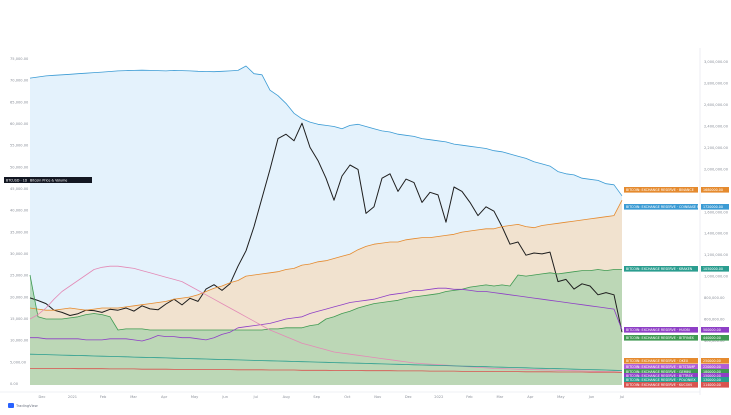 The height and width of the screenshot is (415, 731). What do you see at coordinates (716, 212) in the screenshot?
I see `right-axis-tick: 1,600,000.00` at bounding box center [716, 212].